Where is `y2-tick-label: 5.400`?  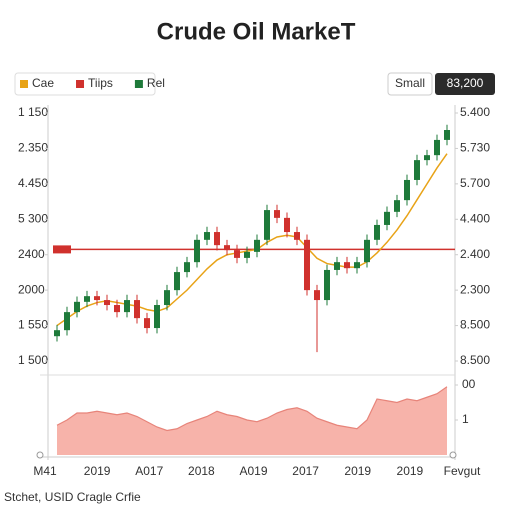
y2-tick-label: 5.400 is located at coordinates (475, 112).